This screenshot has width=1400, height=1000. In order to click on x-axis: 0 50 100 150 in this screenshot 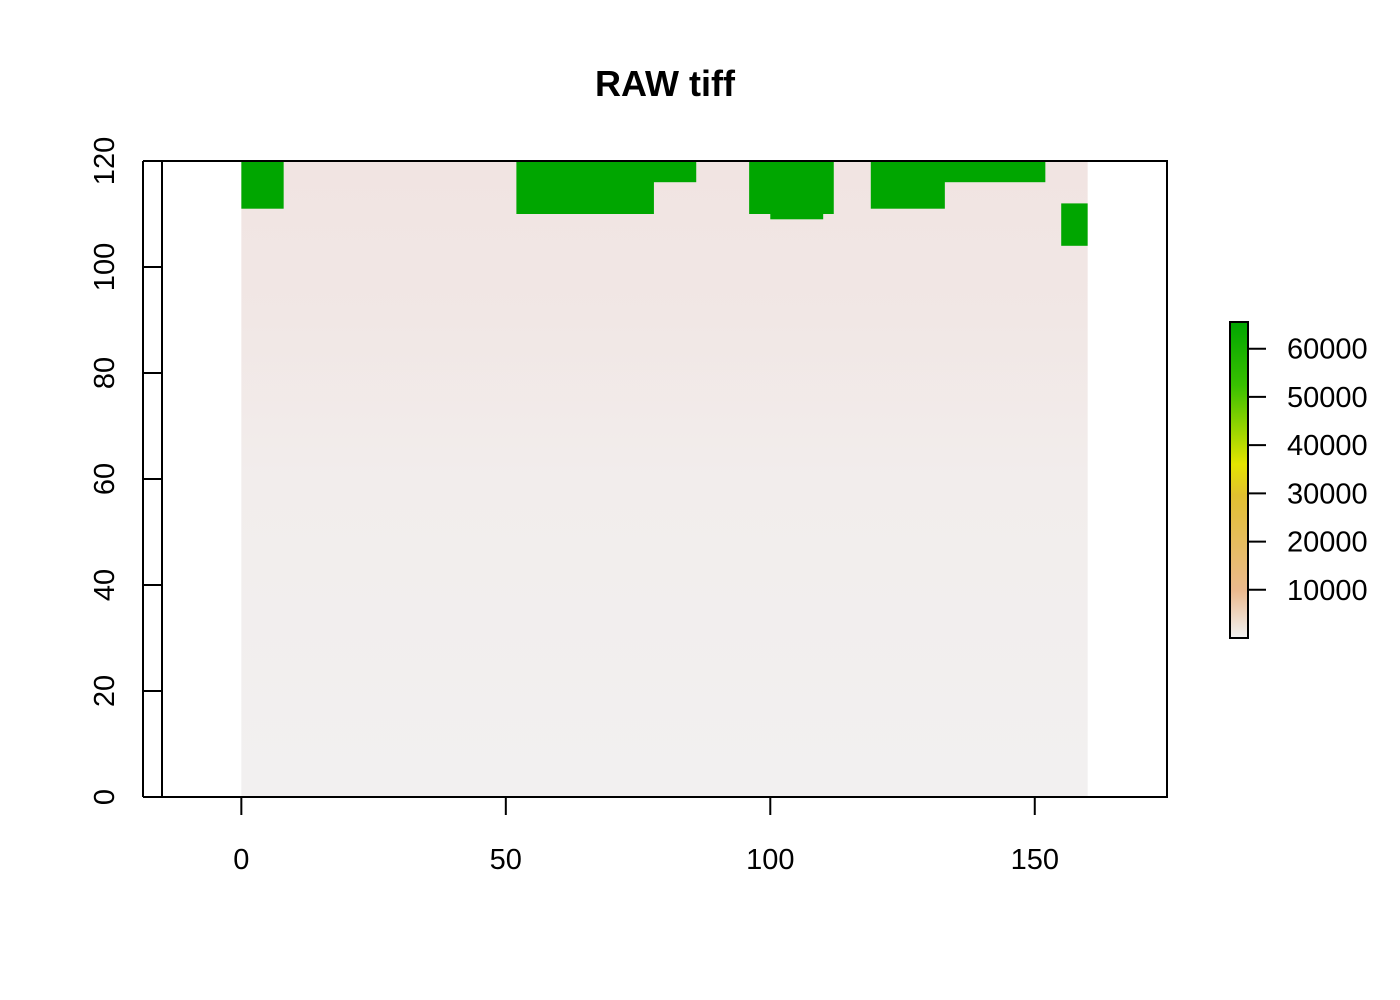, I will do `click(646, 836)`.